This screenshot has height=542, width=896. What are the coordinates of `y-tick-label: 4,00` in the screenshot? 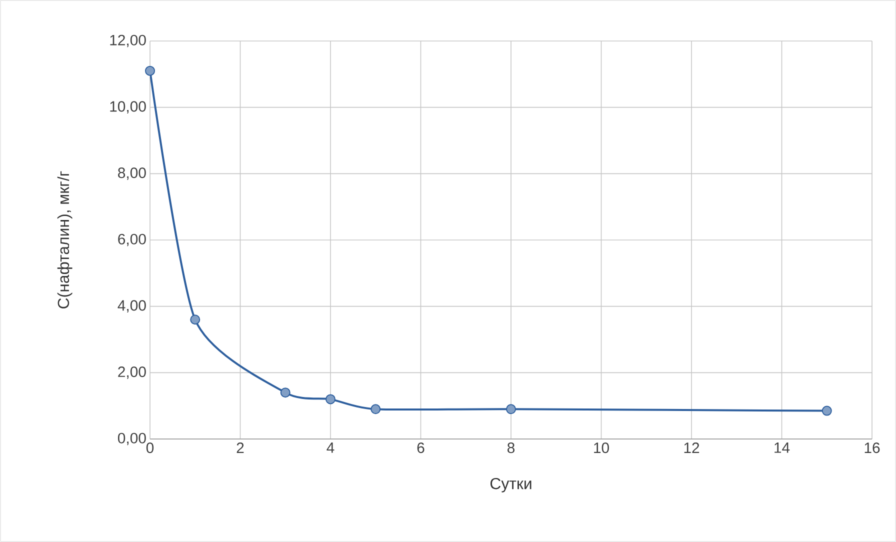 It's located at (132, 306).